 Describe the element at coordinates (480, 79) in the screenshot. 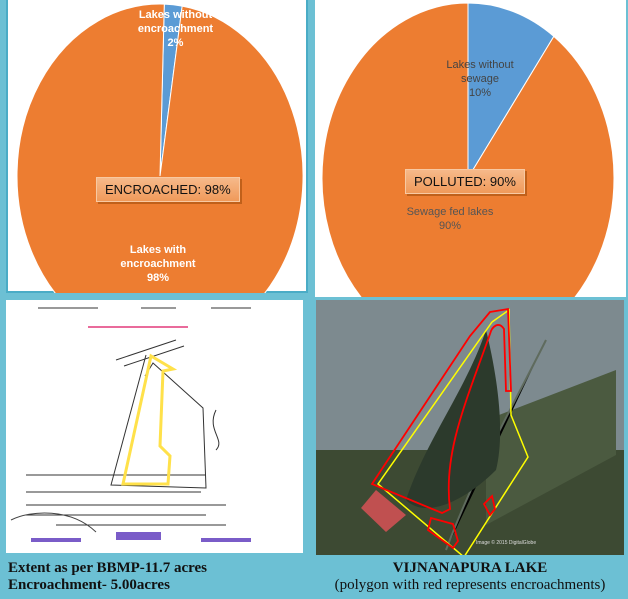

I see `label-without-sewage: Lakes without sewage 10%` at that location.